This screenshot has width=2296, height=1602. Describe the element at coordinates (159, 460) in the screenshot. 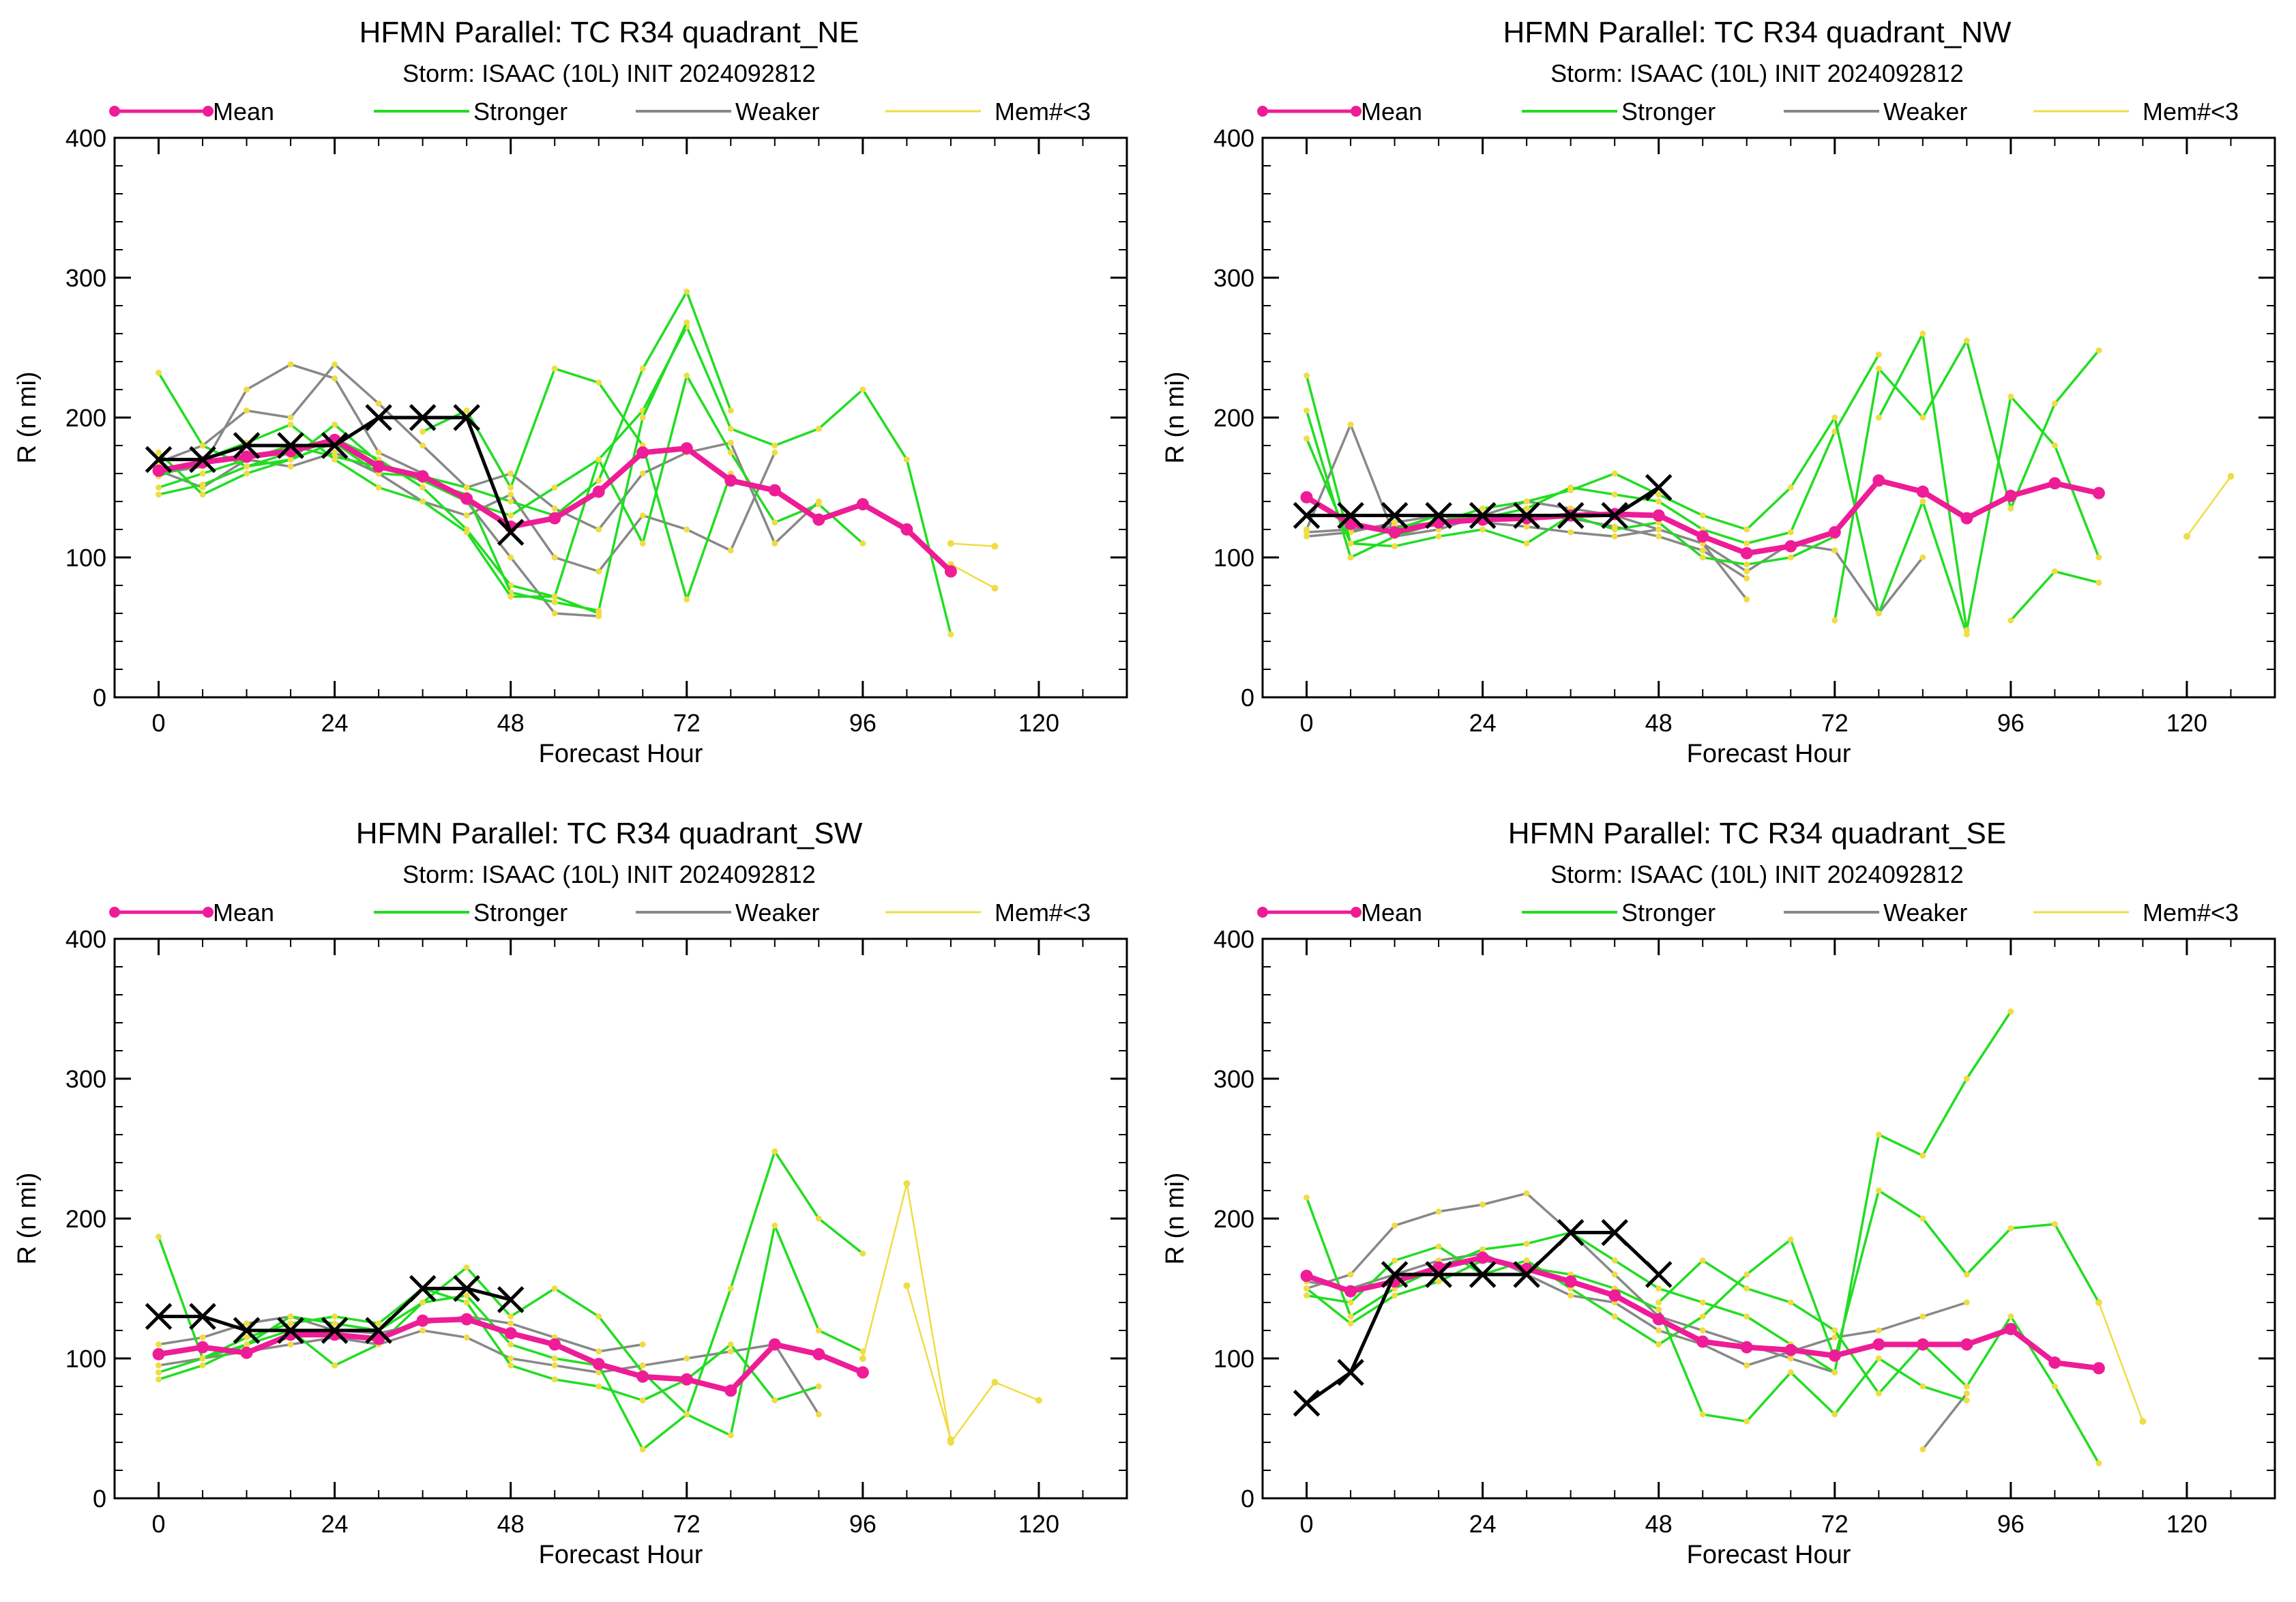

I see `chart-0-observed-x-marker` at that location.